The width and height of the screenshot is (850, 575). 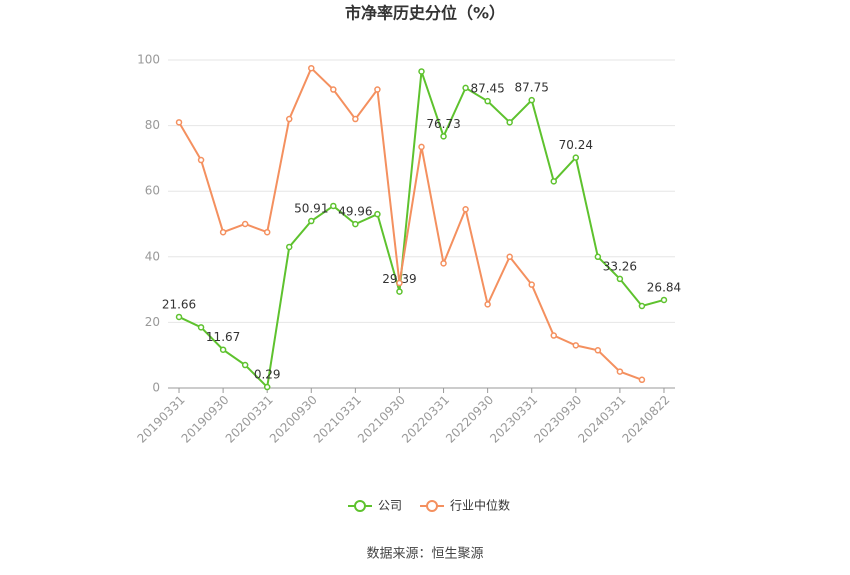 What do you see at coordinates (390, 506) in the screenshot?
I see `legend-label: 公司` at bounding box center [390, 506].